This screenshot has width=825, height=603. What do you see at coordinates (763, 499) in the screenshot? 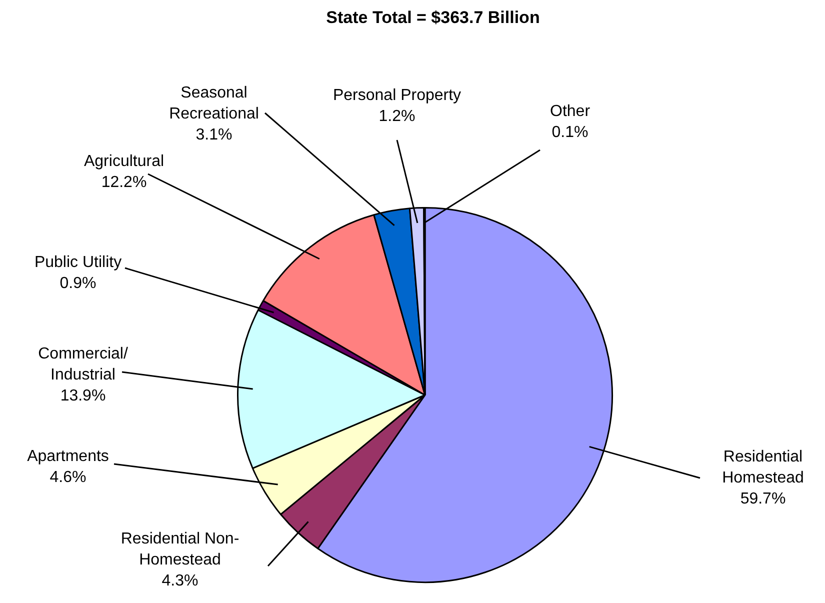
I see `data-label: 59.7%` at bounding box center [763, 499].